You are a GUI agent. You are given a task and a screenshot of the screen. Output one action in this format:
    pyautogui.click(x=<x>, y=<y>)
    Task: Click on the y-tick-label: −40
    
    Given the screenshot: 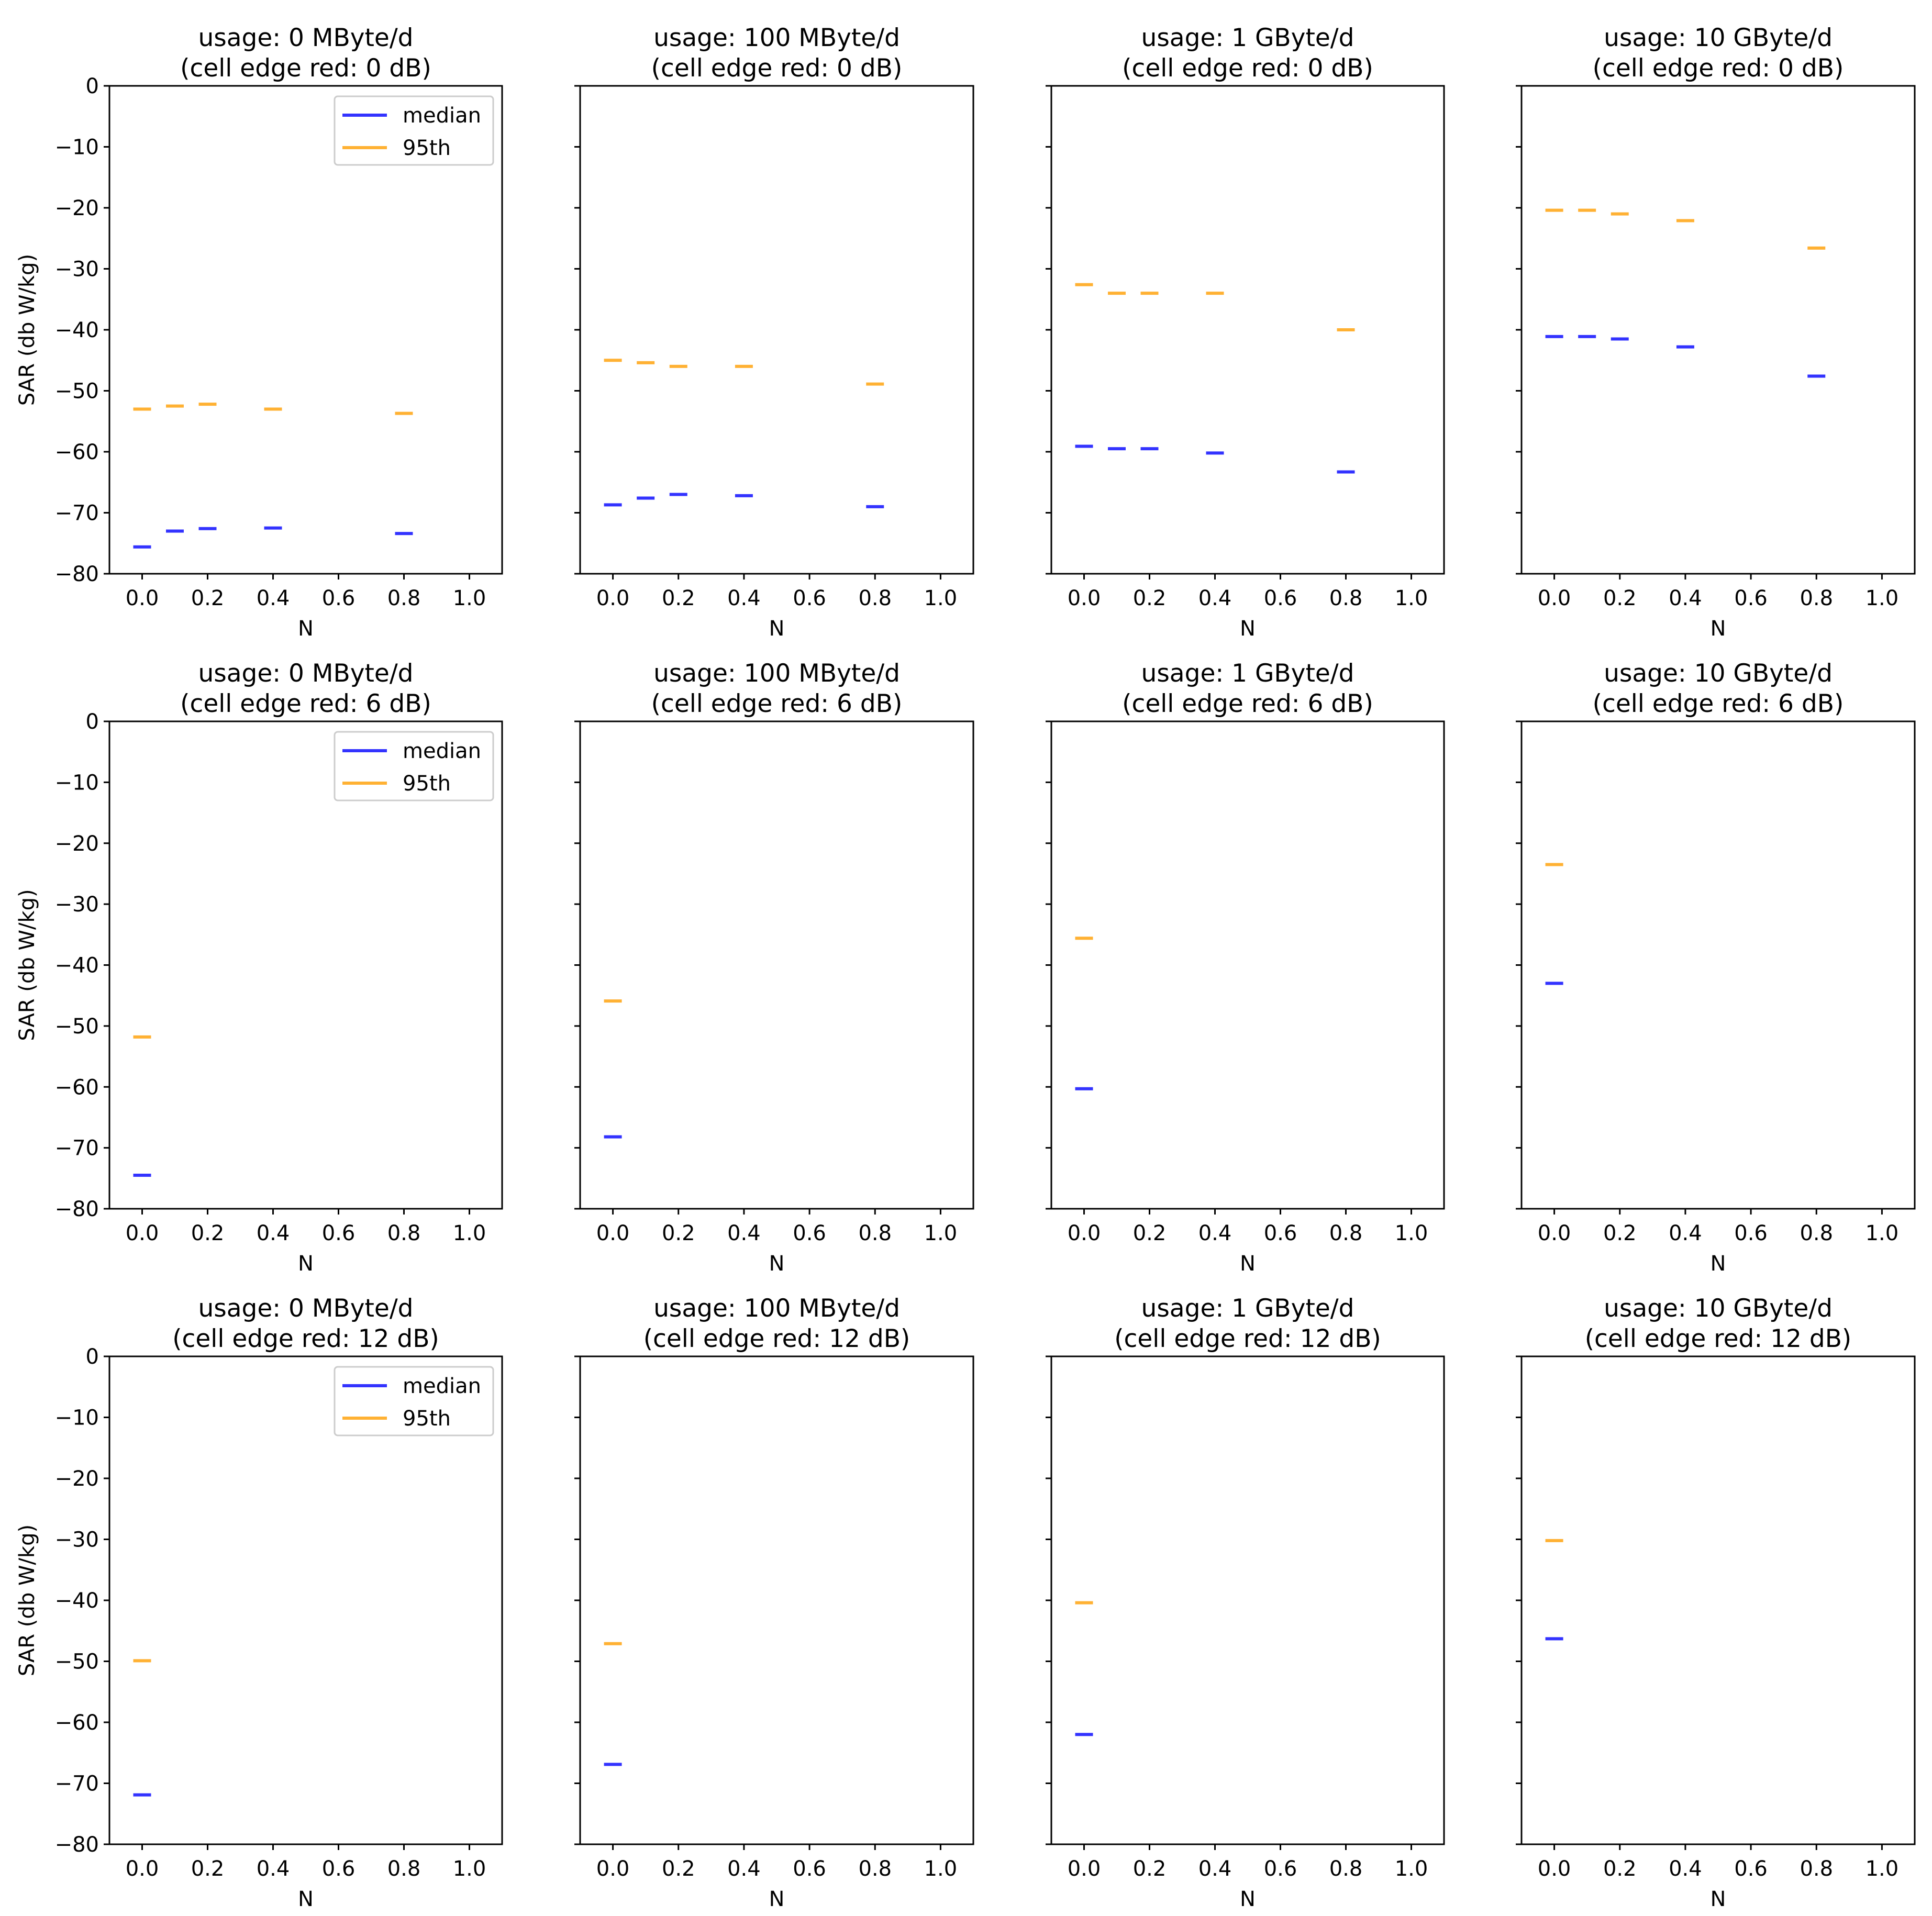 What is the action you would take?
    pyautogui.click(x=77, y=966)
    